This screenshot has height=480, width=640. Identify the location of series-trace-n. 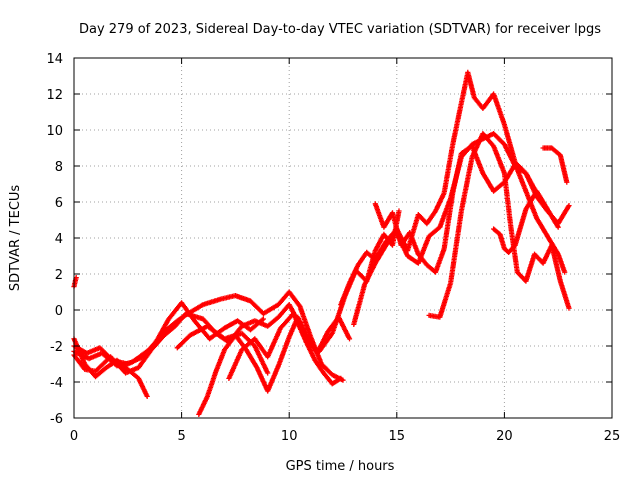
(555, 165).